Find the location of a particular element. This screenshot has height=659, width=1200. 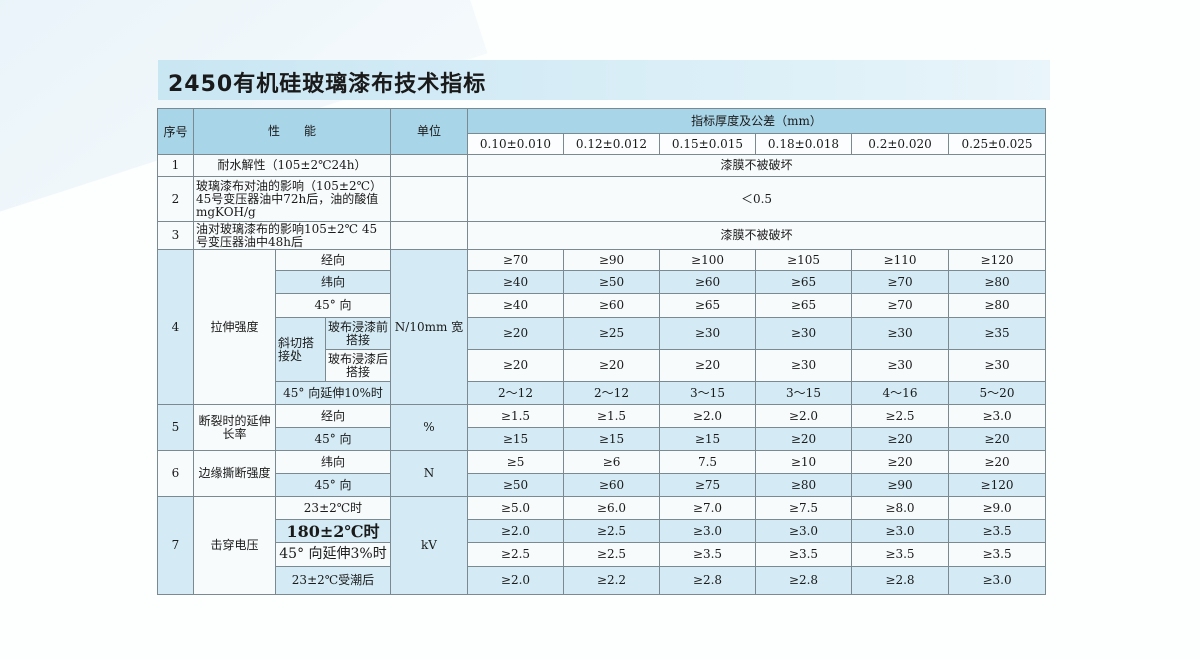

unit-cell: % is located at coordinates (429, 427).